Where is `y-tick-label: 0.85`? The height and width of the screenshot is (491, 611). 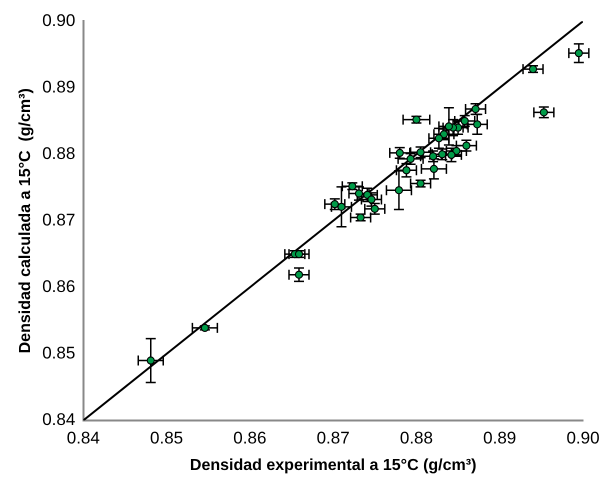
y-tick-label: 0.85 is located at coordinates (59, 353).